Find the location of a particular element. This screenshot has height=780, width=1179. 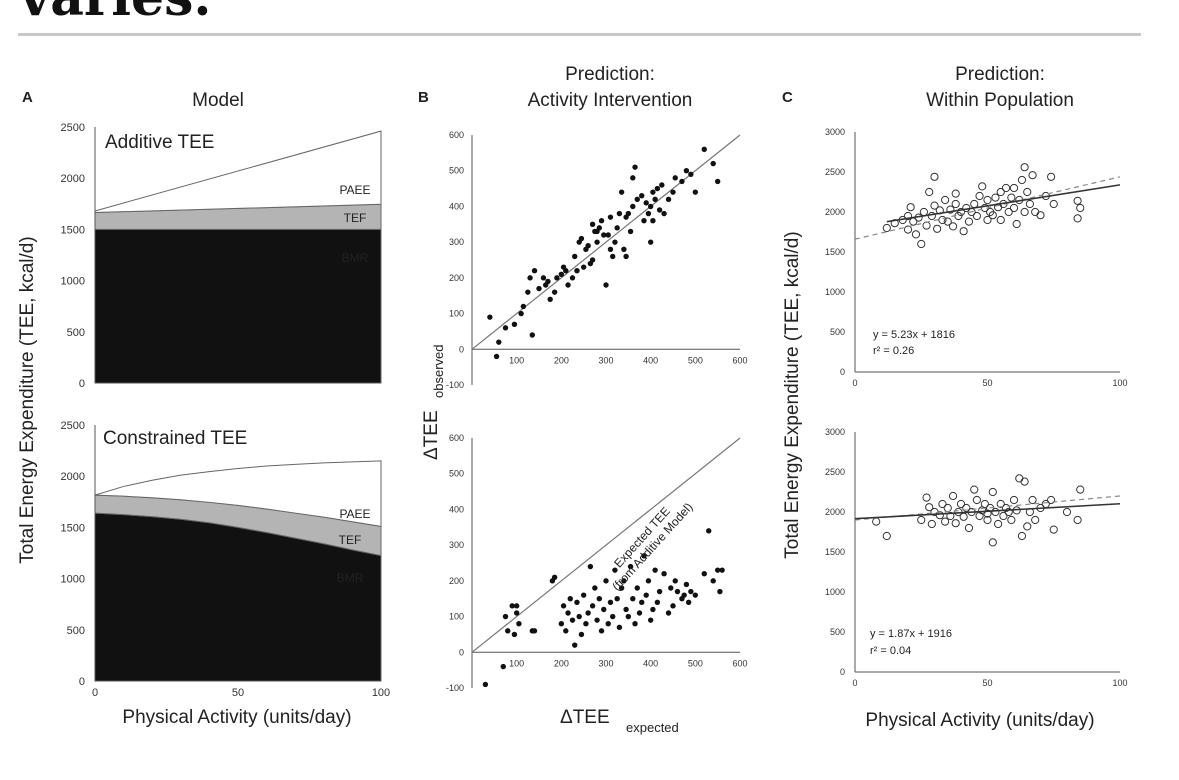

panel-c-bottom-equation: y = 1.87x + 1916 is located at coordinates (911, 634).